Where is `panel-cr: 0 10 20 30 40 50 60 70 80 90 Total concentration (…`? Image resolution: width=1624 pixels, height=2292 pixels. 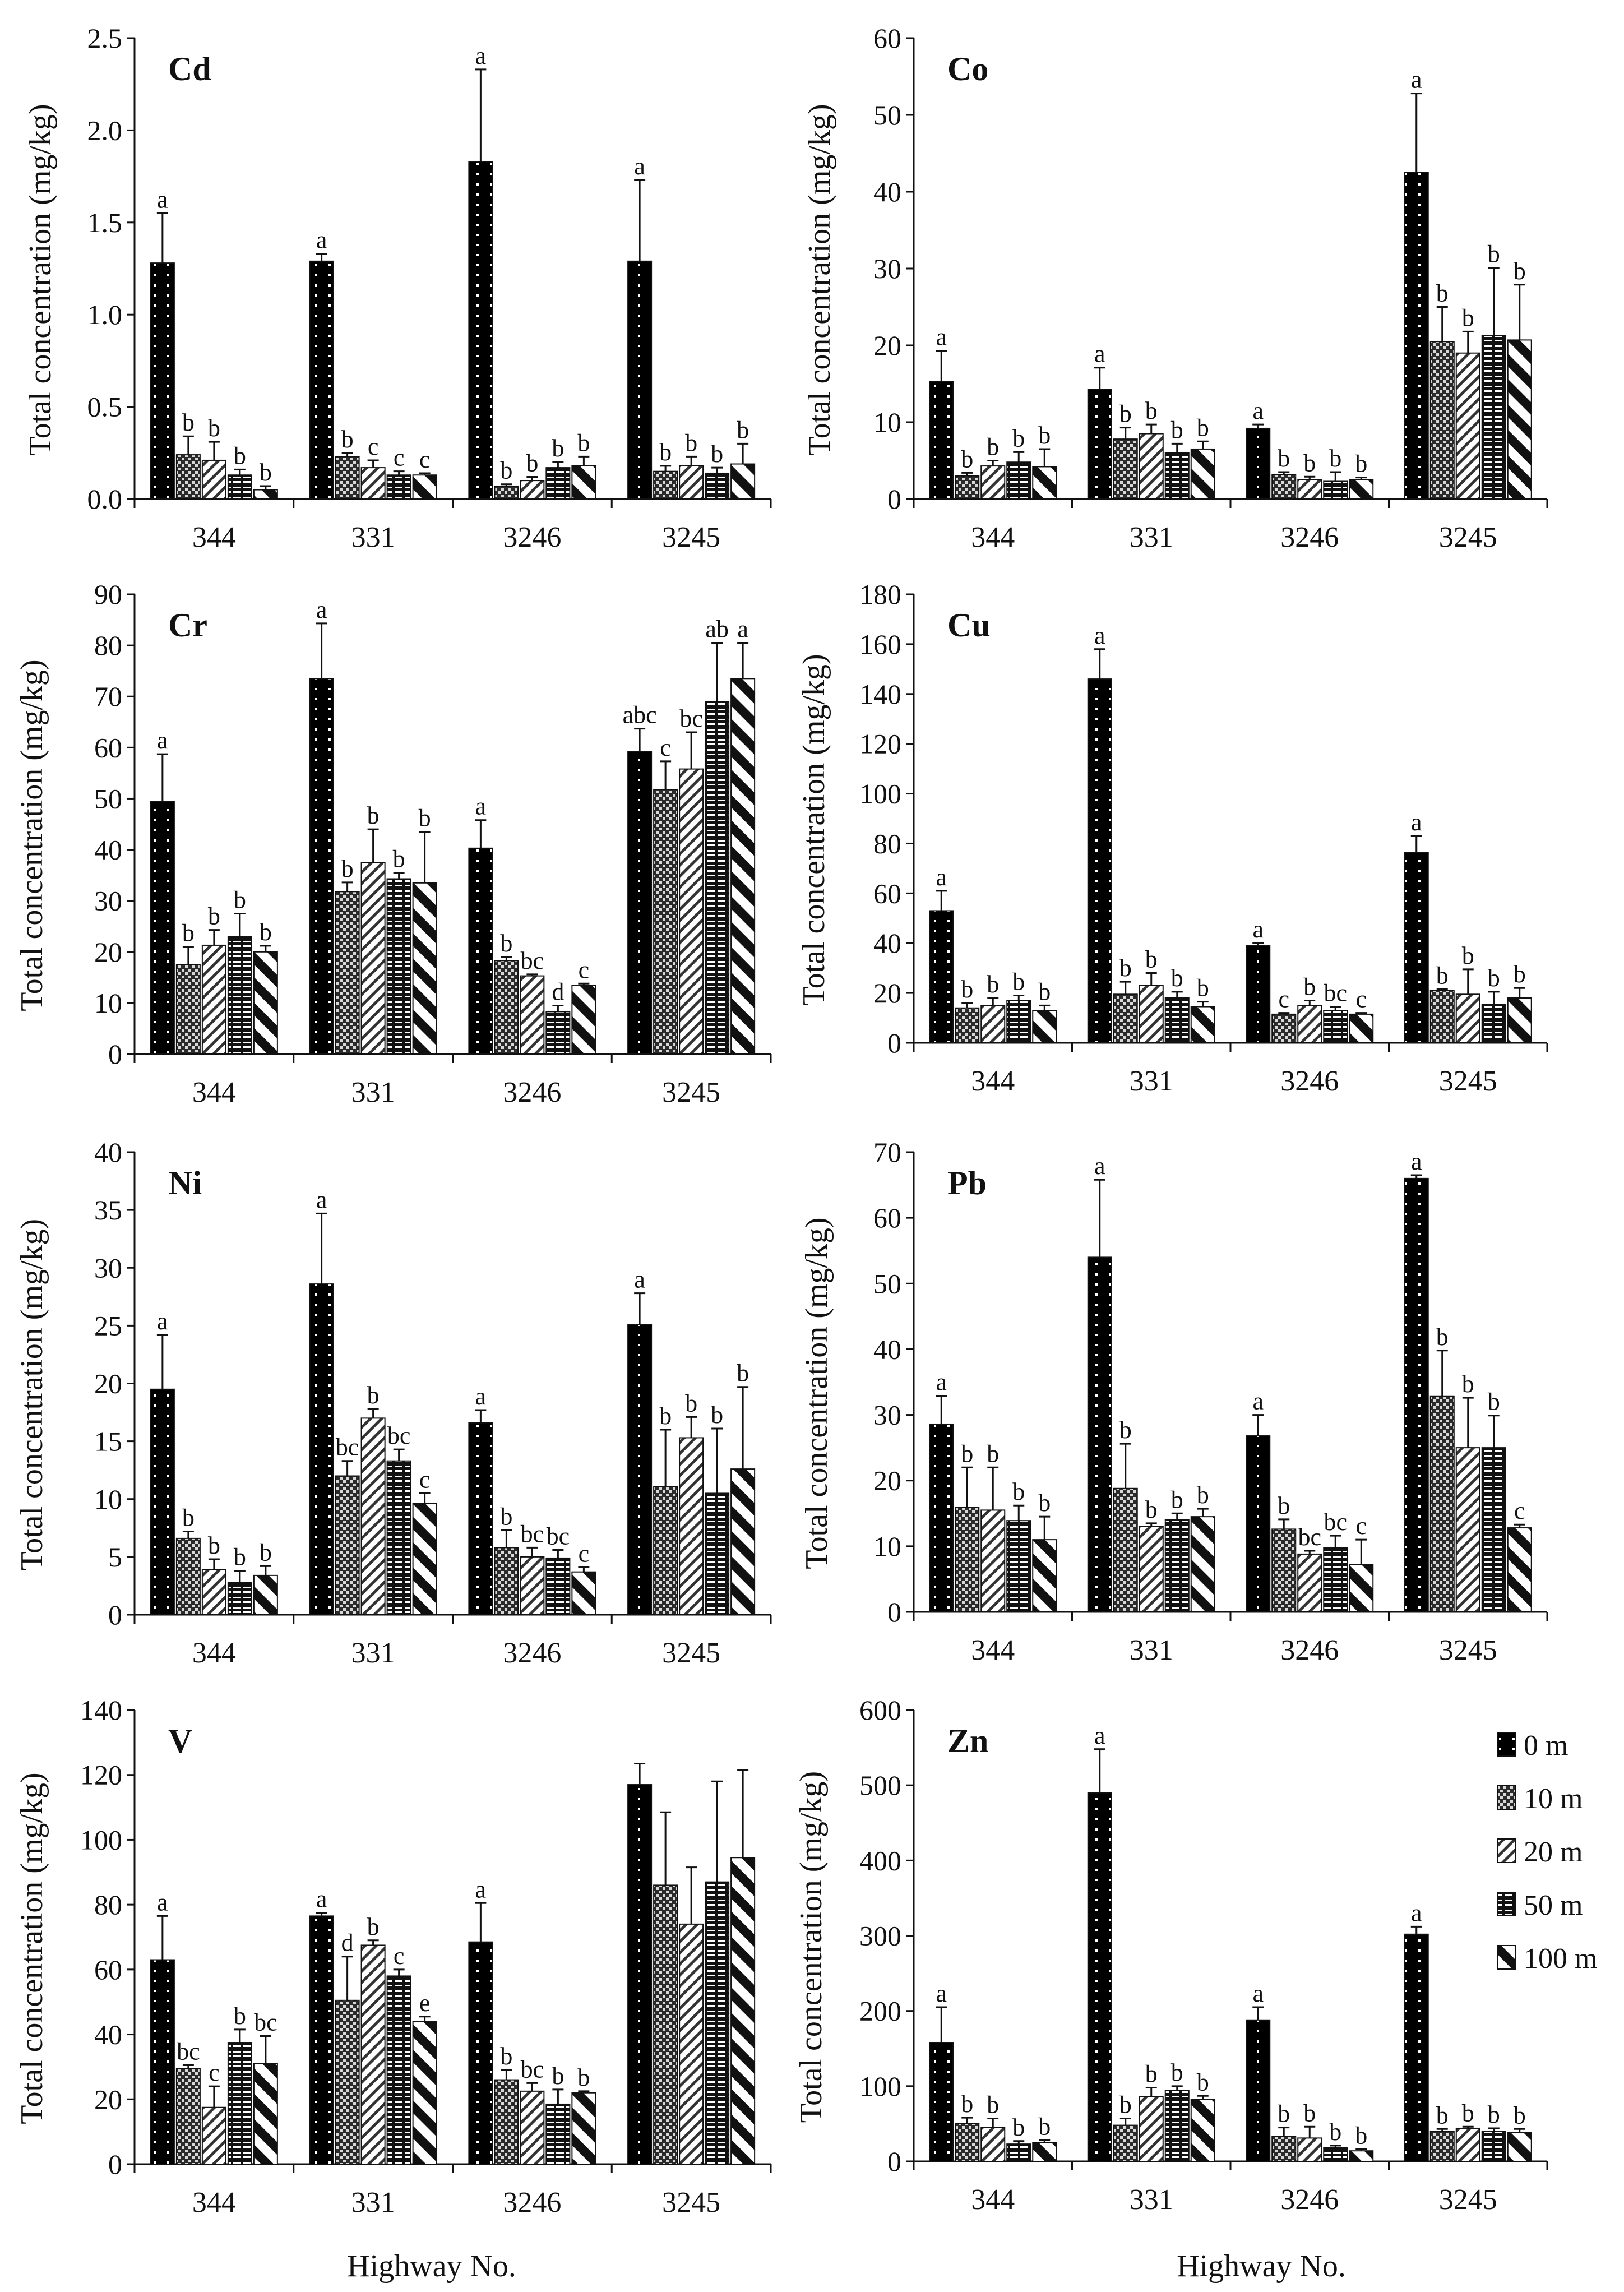
panel-cr: 0 10 20 30 40 50 60 70 80 90 Total concentration (… is located at coordinates (394, 844).